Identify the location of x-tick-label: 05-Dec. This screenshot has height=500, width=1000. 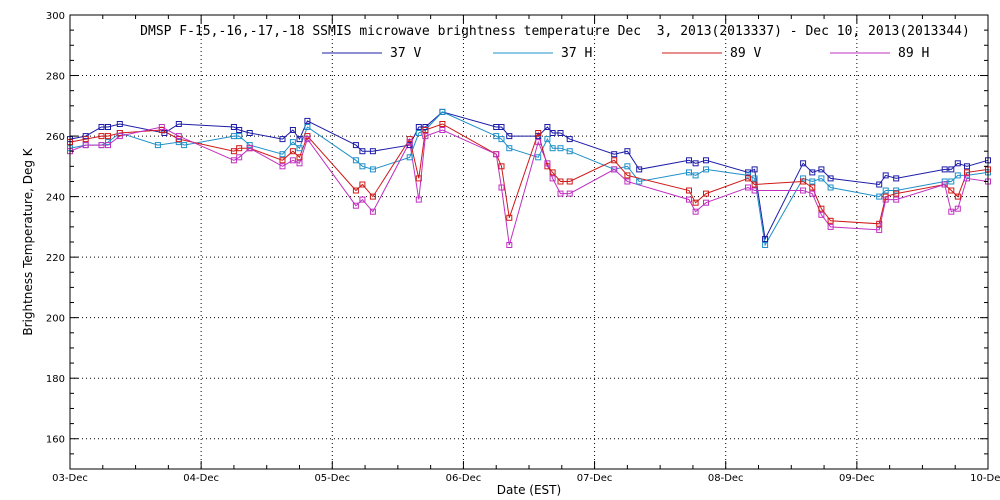
(332, 478).